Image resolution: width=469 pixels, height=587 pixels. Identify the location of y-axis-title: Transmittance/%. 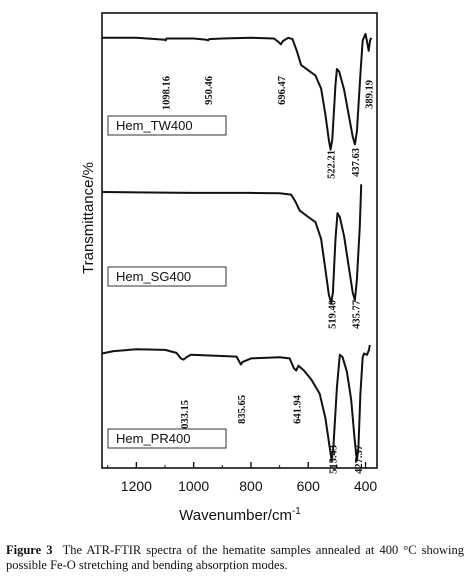
(88, 218).